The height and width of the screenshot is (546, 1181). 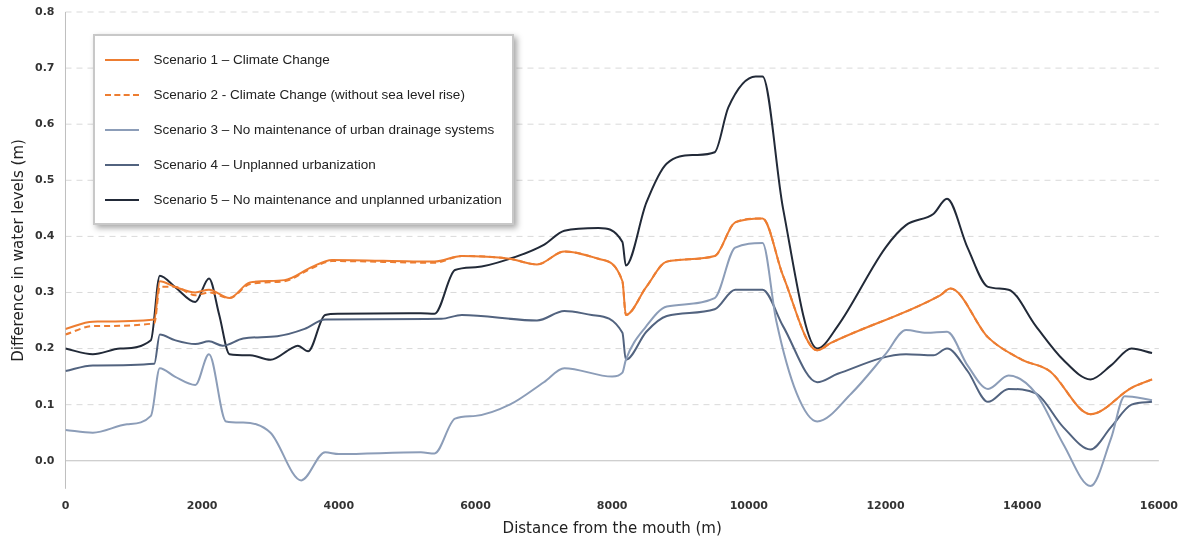 What do you see at coordinates (44, 292) in the screenshot?
I see `y-tick-label: 0.3` at bounding box center [44, 292].